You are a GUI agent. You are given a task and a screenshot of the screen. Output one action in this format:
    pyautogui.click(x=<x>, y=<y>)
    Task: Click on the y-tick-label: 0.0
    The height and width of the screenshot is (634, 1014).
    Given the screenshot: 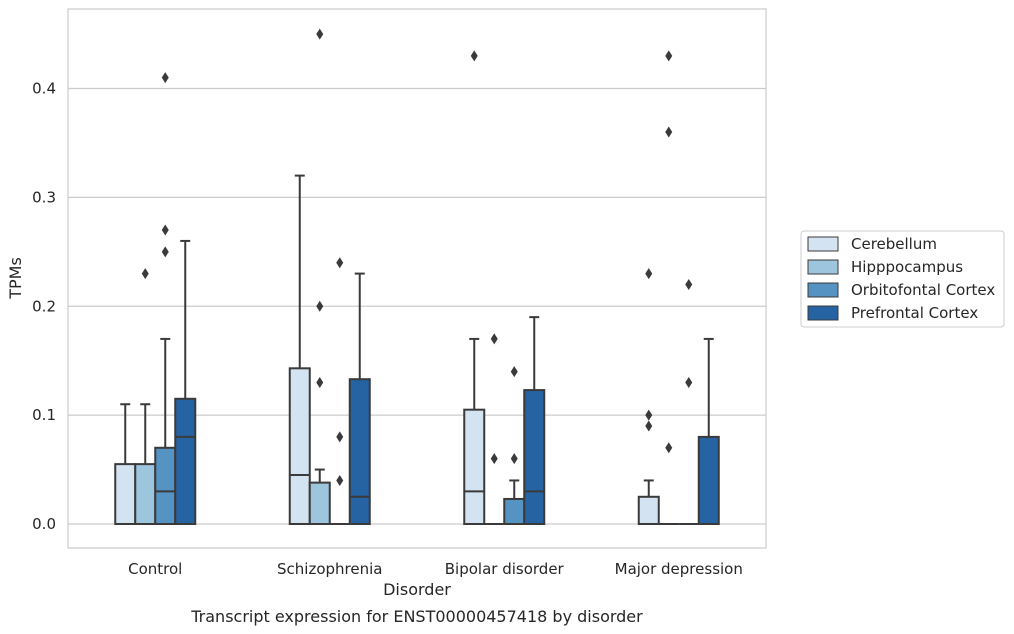 What is the action you would take?
    pyautogui.click(x=44, y=524)
    